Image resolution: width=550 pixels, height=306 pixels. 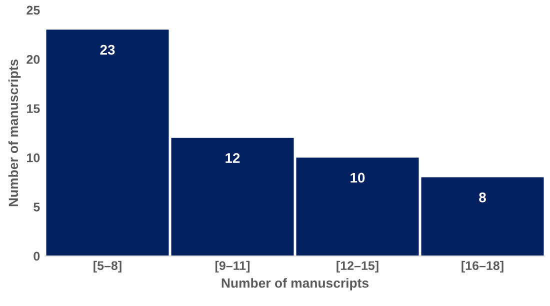 What do you see at coordinates (107, 49) in the screenshot?
I see `data-label: 23` at bounding box center [107, 49].